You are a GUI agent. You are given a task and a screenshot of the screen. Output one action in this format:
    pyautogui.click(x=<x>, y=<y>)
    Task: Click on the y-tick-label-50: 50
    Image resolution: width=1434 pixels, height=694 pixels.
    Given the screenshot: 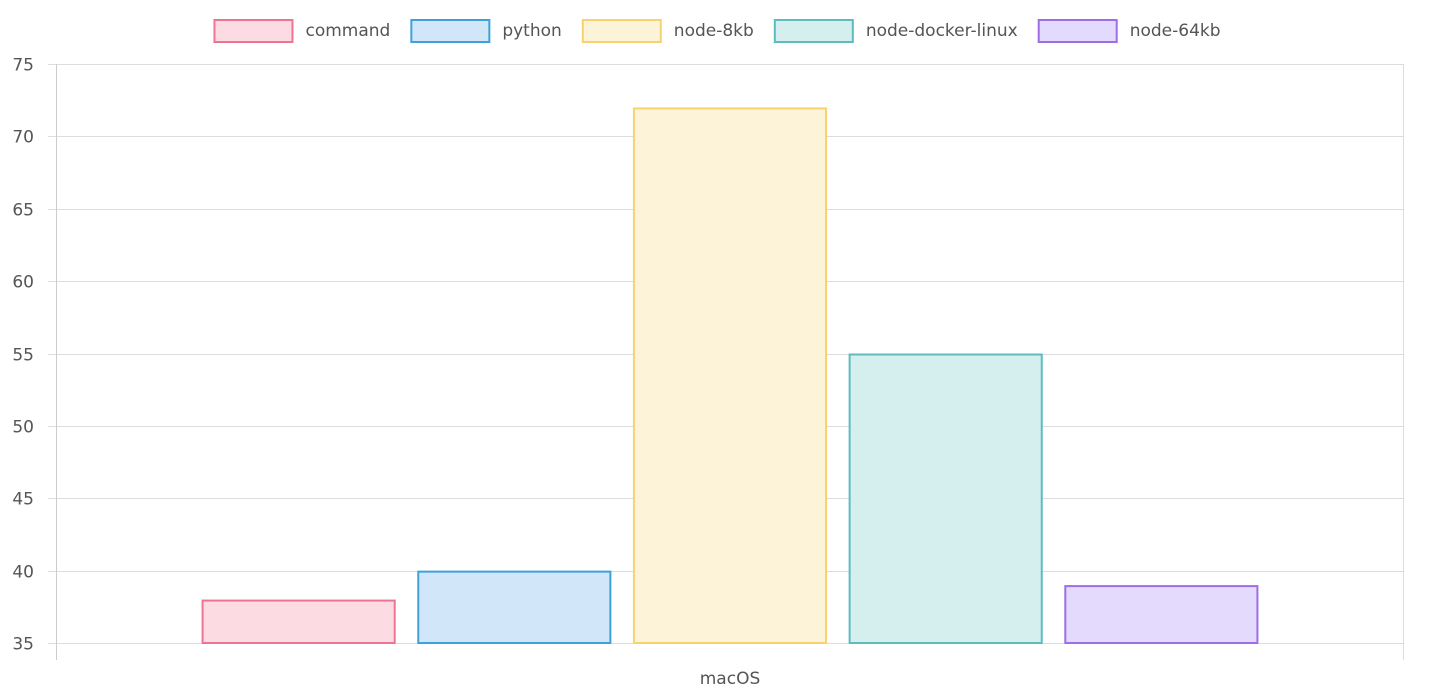 What is the action you would take?
    pyautogui.click(x=23, y=428)
    